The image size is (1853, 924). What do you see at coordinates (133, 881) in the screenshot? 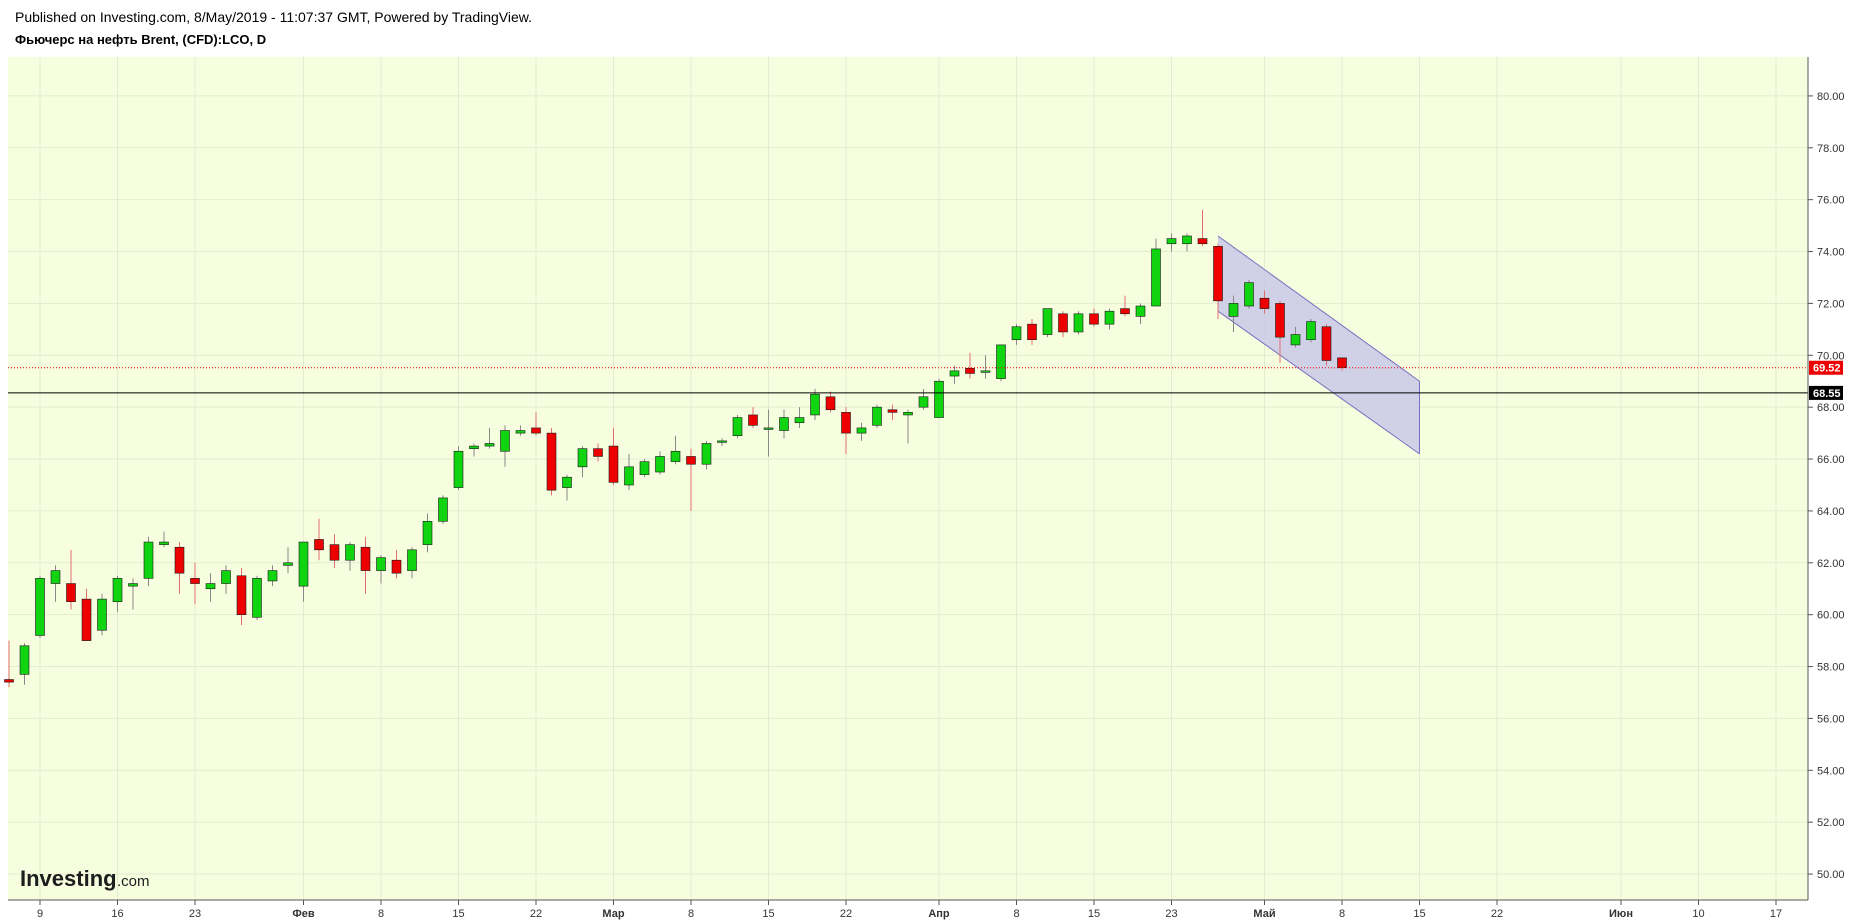
I see `logo-suffix: .com` at bounding box center [133, 881].